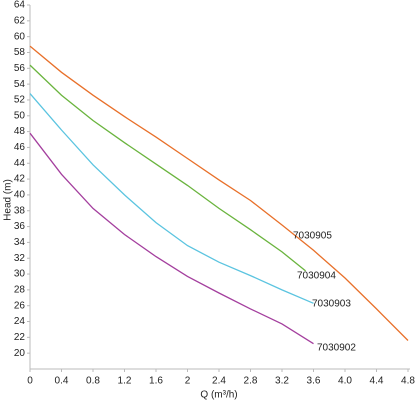  What do you see at coordinates (20, 20) in the screenshot?
I see `y-tick-label: 62` at bounding box center [20, 20].